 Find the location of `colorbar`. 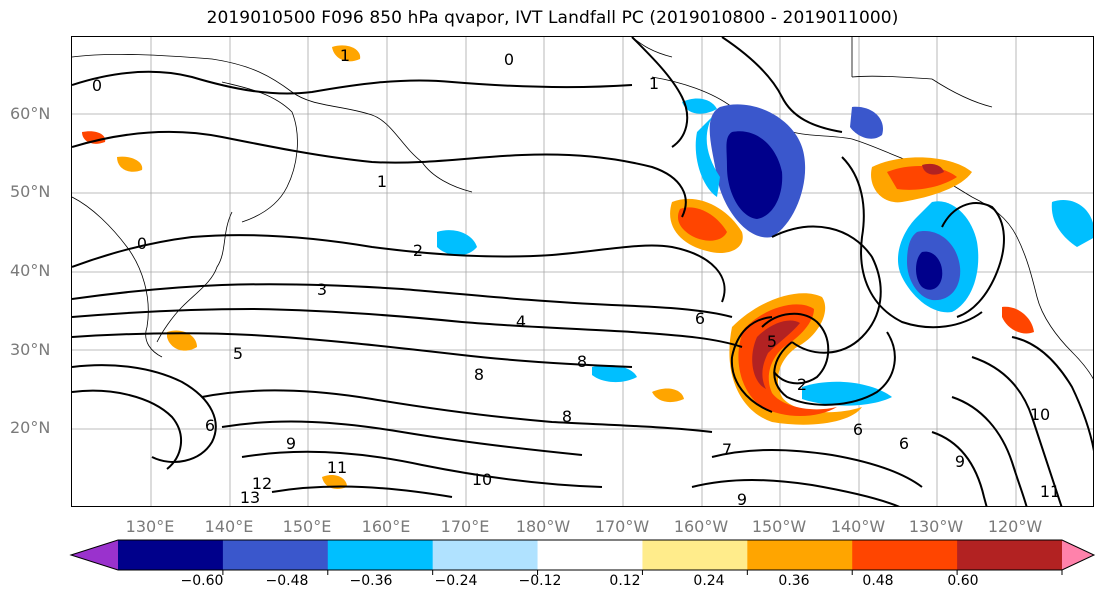

colorbar is located at coordinates (582, 557).